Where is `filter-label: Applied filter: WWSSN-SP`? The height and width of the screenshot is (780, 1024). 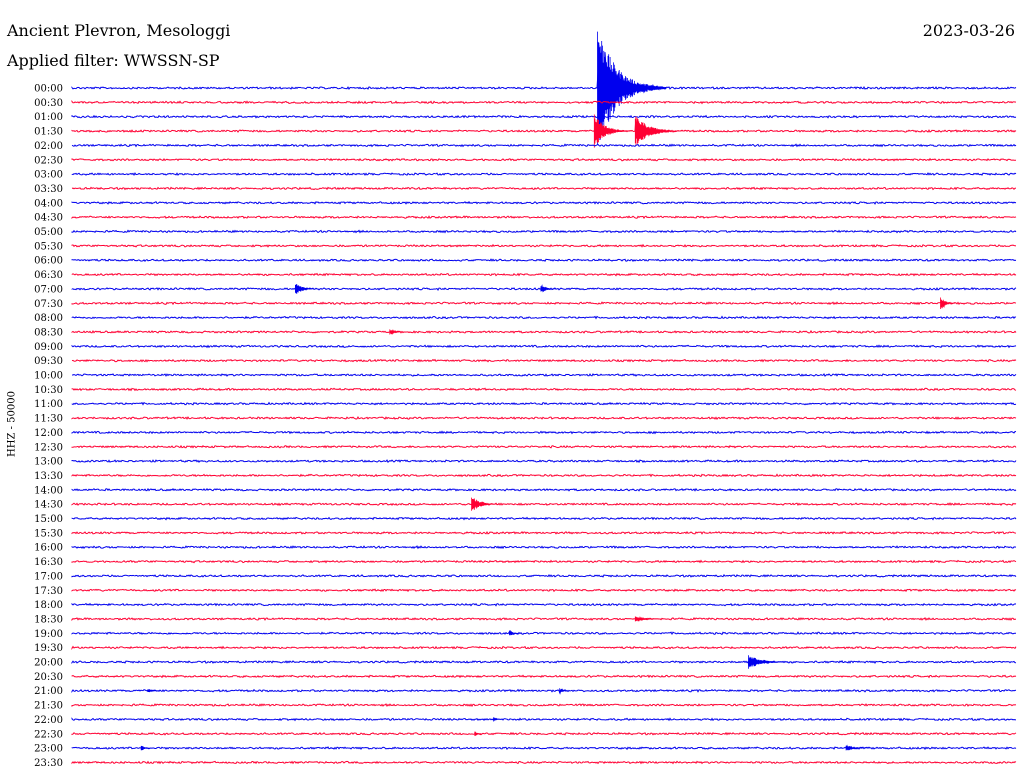
filter-label: Applied filter: WWSSN-SP is located at coordinates (113, 60).